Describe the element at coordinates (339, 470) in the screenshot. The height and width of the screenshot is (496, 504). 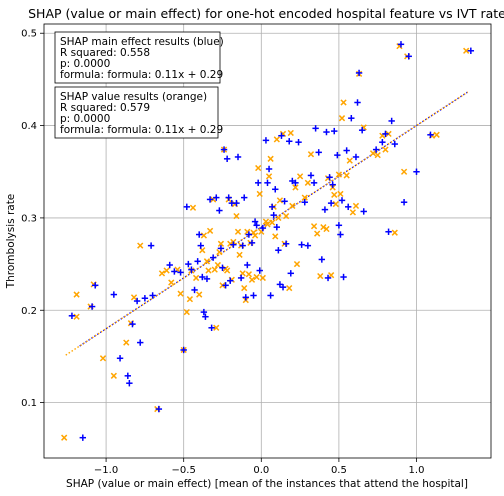
I see `x-tick-label: 0.5` at that location.